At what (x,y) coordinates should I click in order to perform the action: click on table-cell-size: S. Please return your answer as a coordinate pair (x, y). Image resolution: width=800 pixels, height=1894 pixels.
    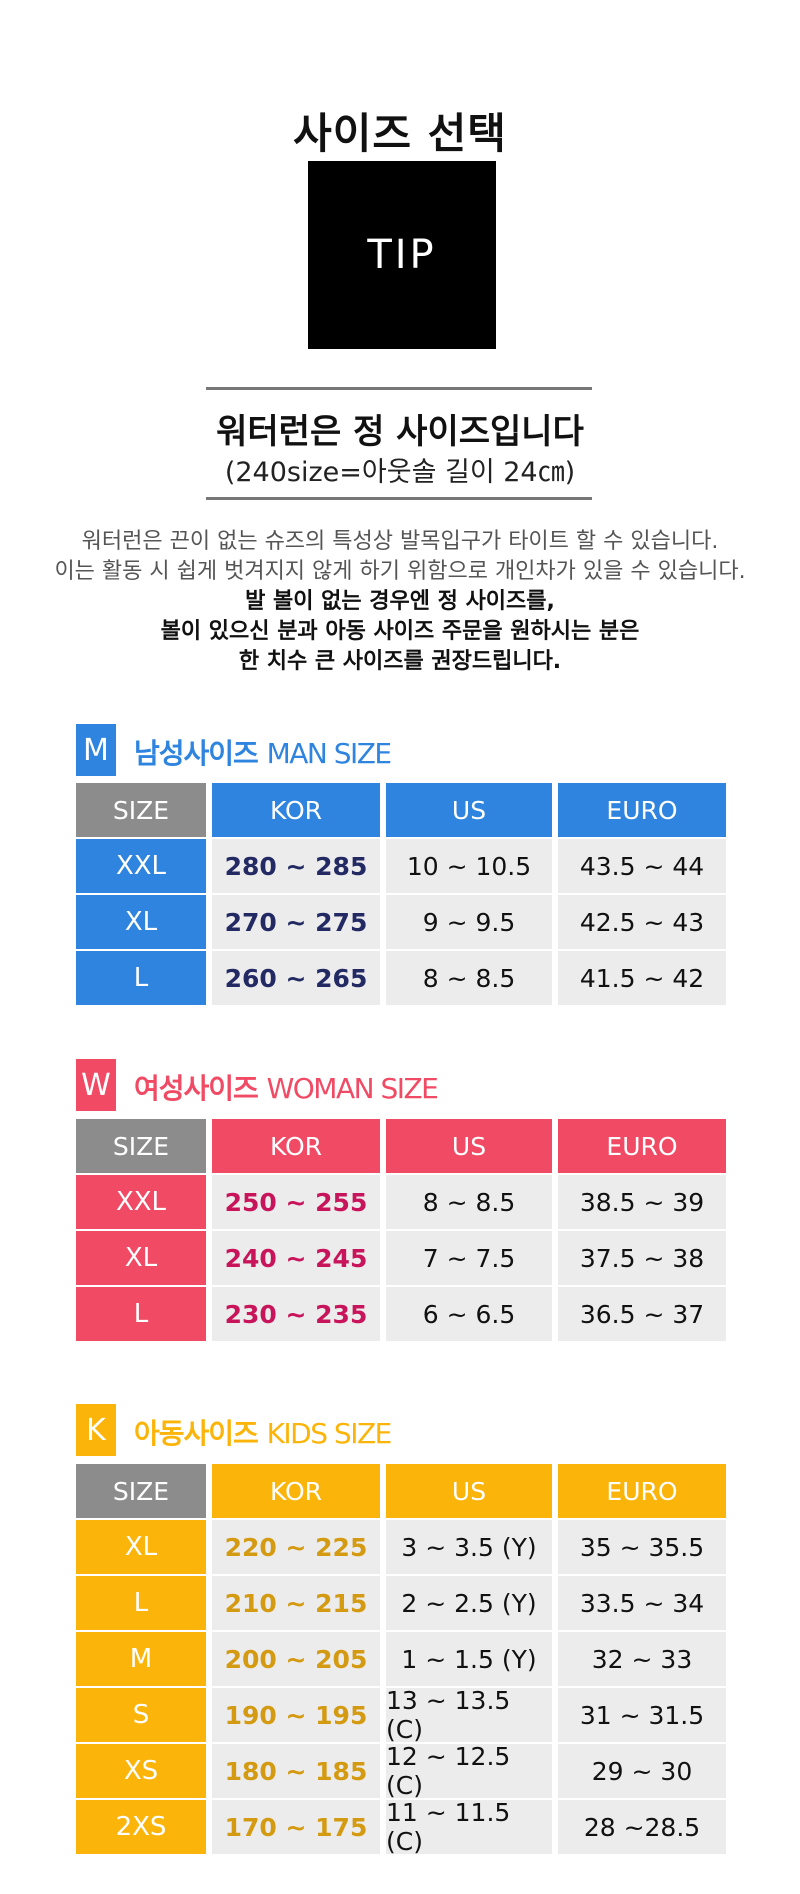
    Looking at the image, I should click on (141, 1715).